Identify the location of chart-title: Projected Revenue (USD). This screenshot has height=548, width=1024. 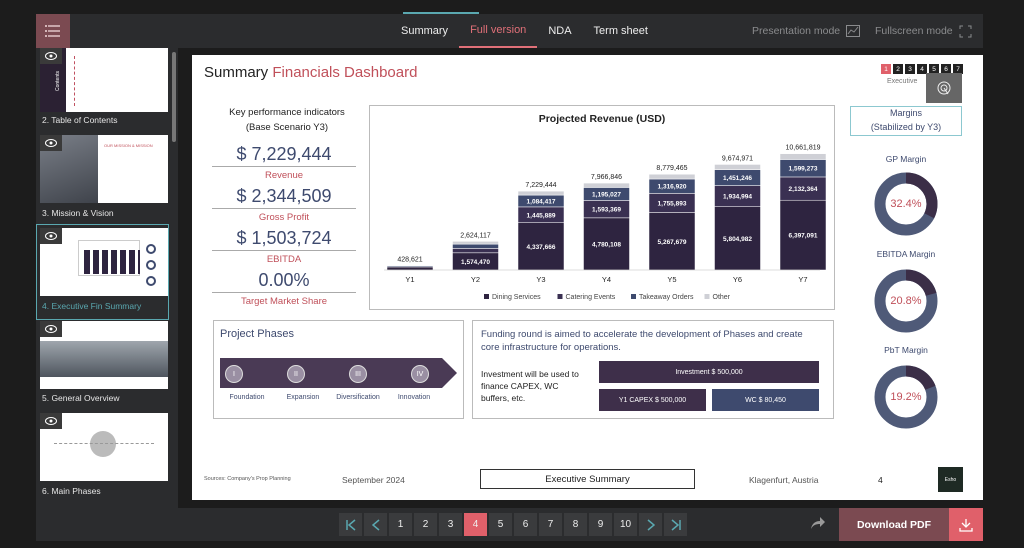
(602, 119).